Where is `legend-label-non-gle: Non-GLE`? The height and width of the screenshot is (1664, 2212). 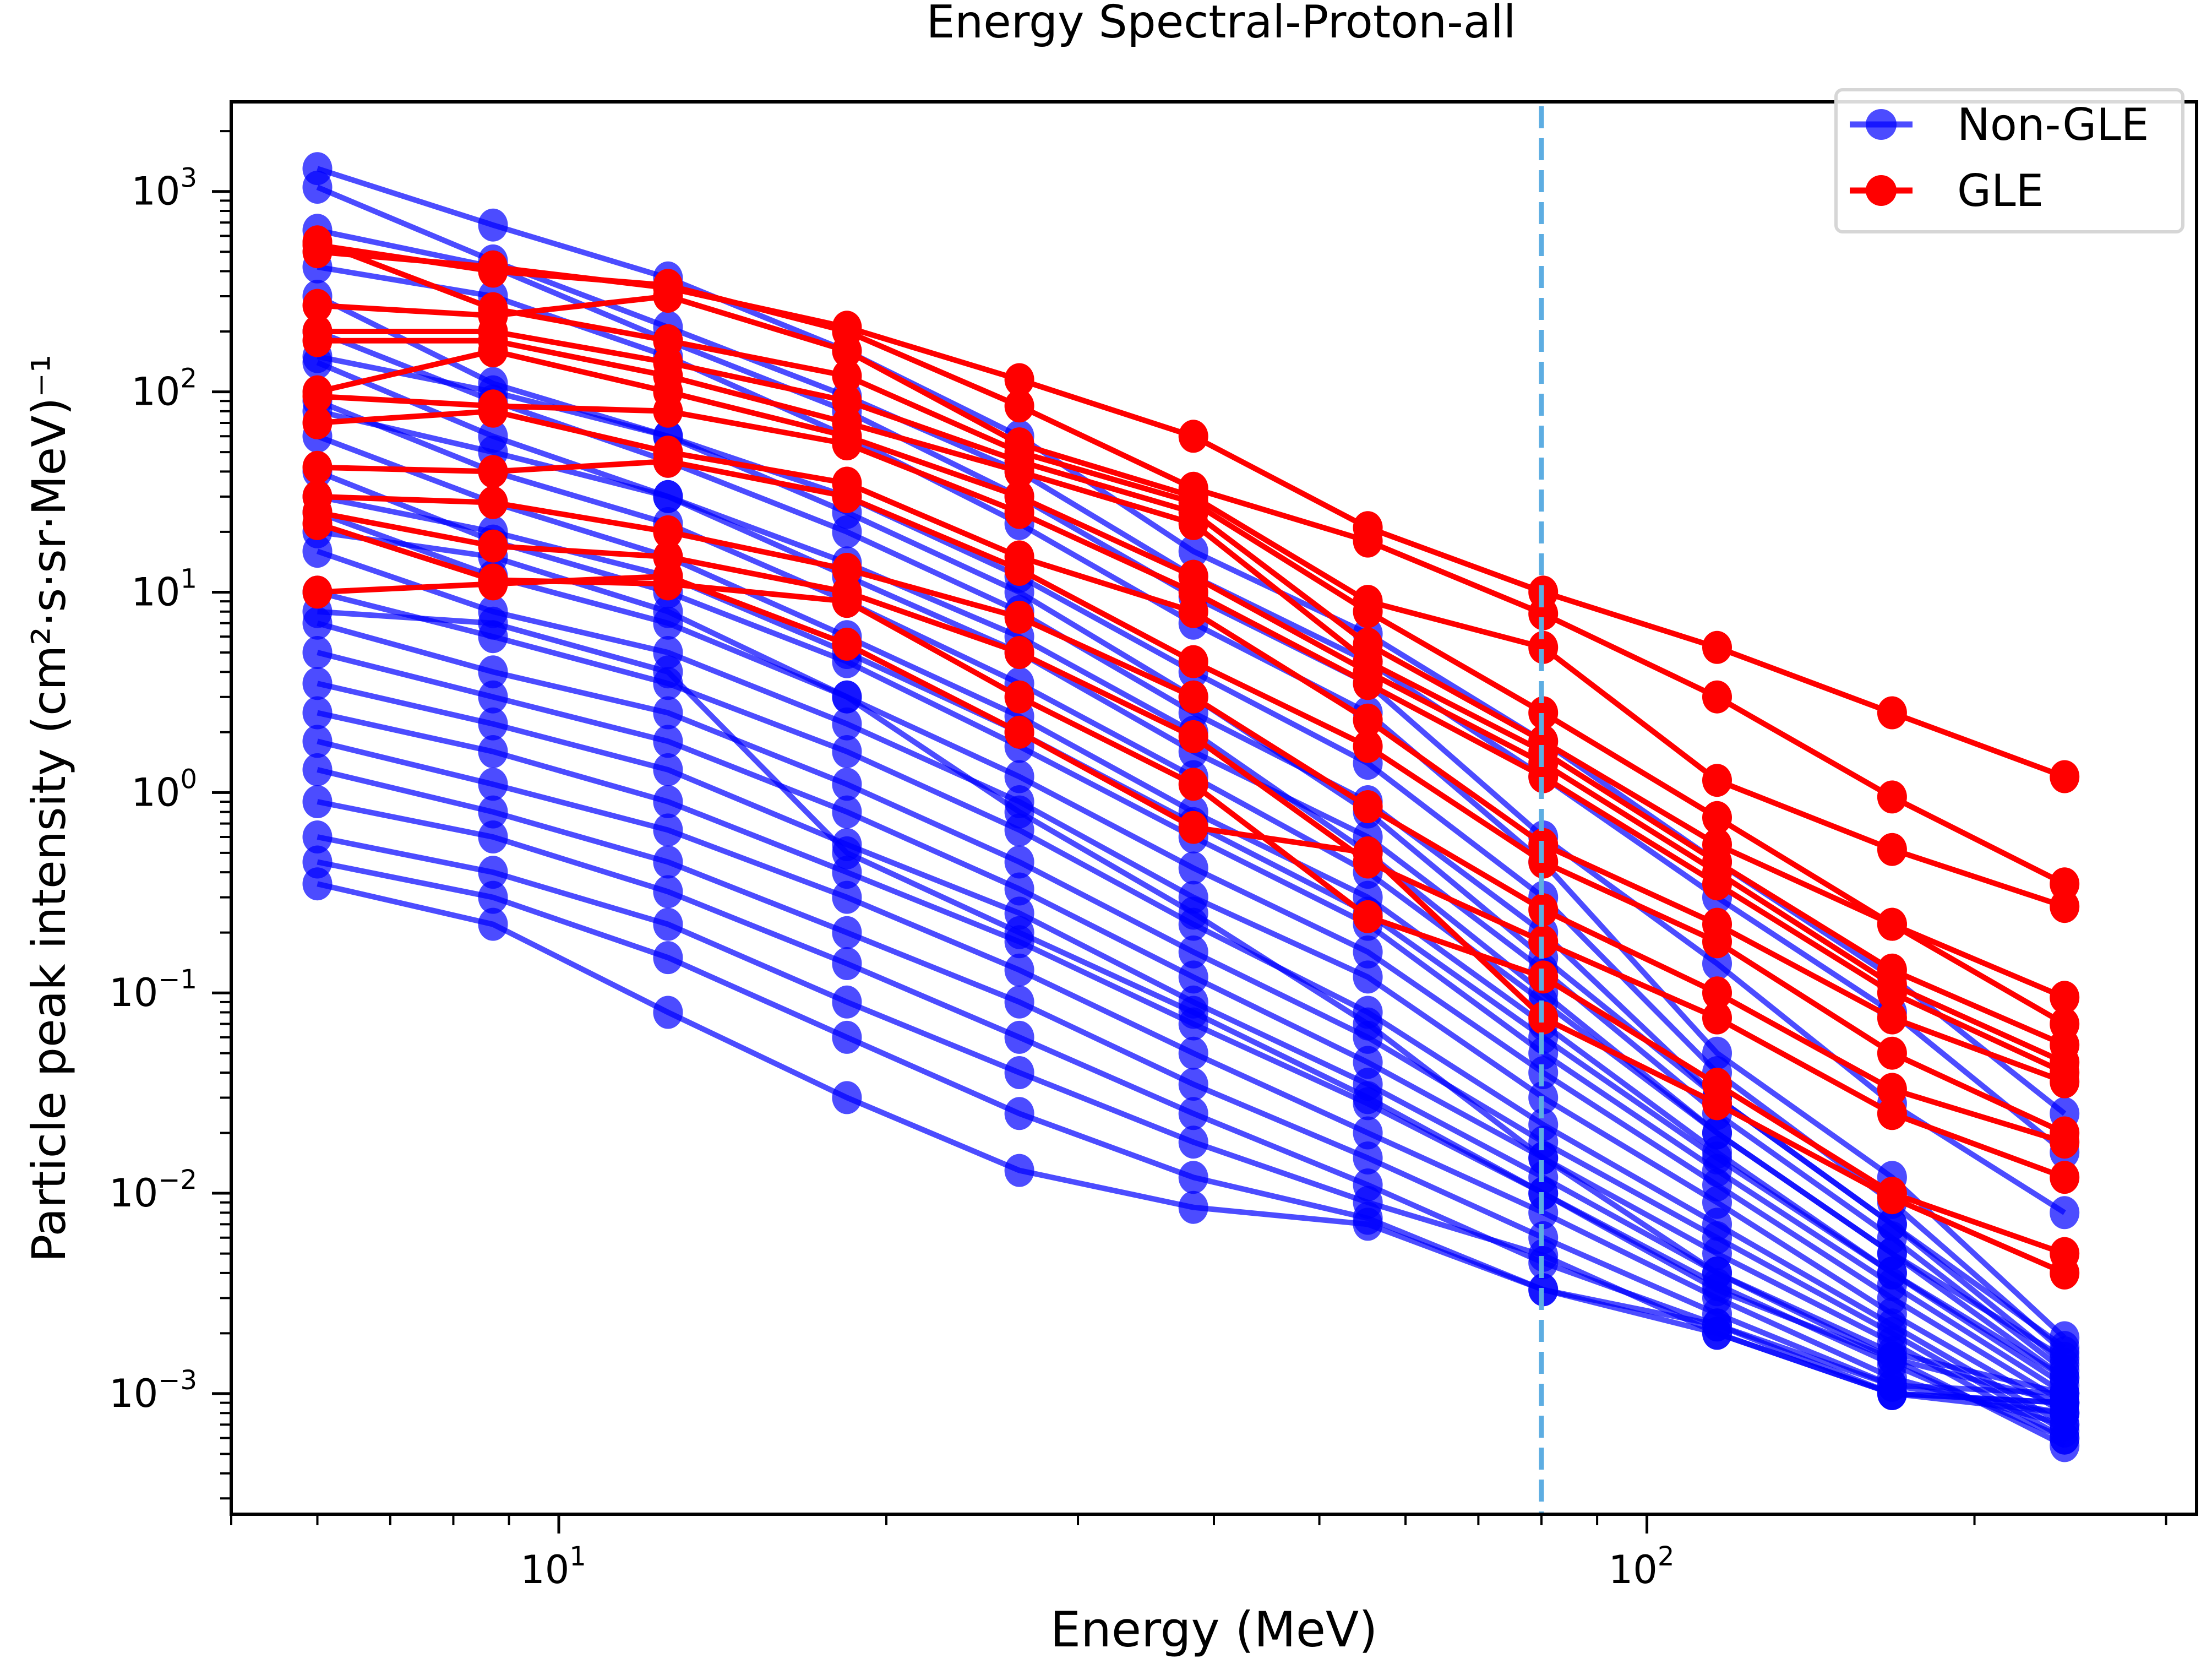
legend-label-non-gle: Non-GLE is located at coordinates (2053, 125).